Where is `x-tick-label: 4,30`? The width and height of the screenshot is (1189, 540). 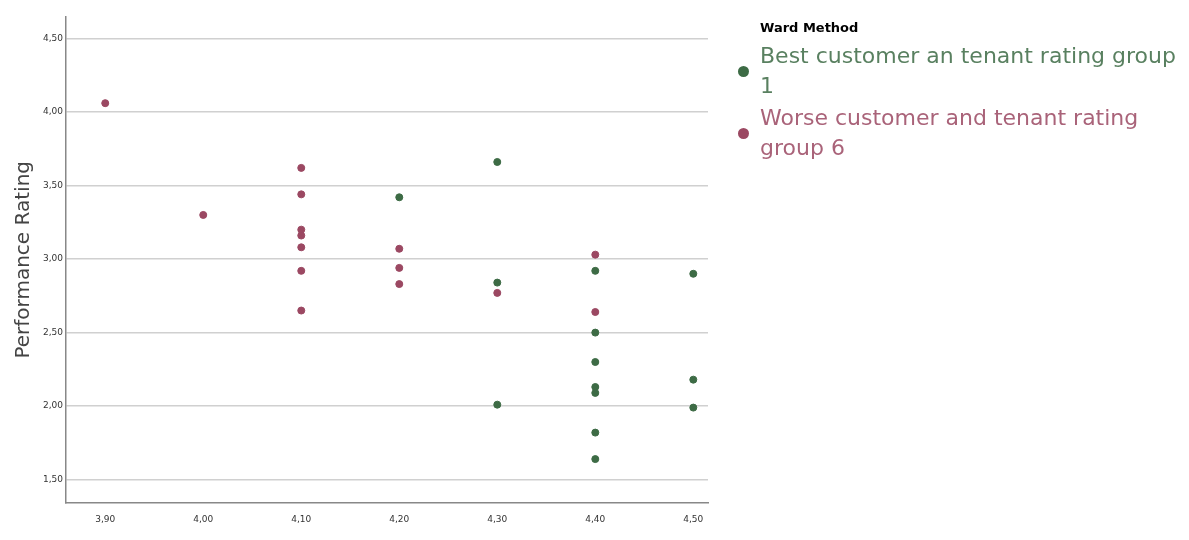
x-tick-label: 4,30 is located at coordinates (497, 518).